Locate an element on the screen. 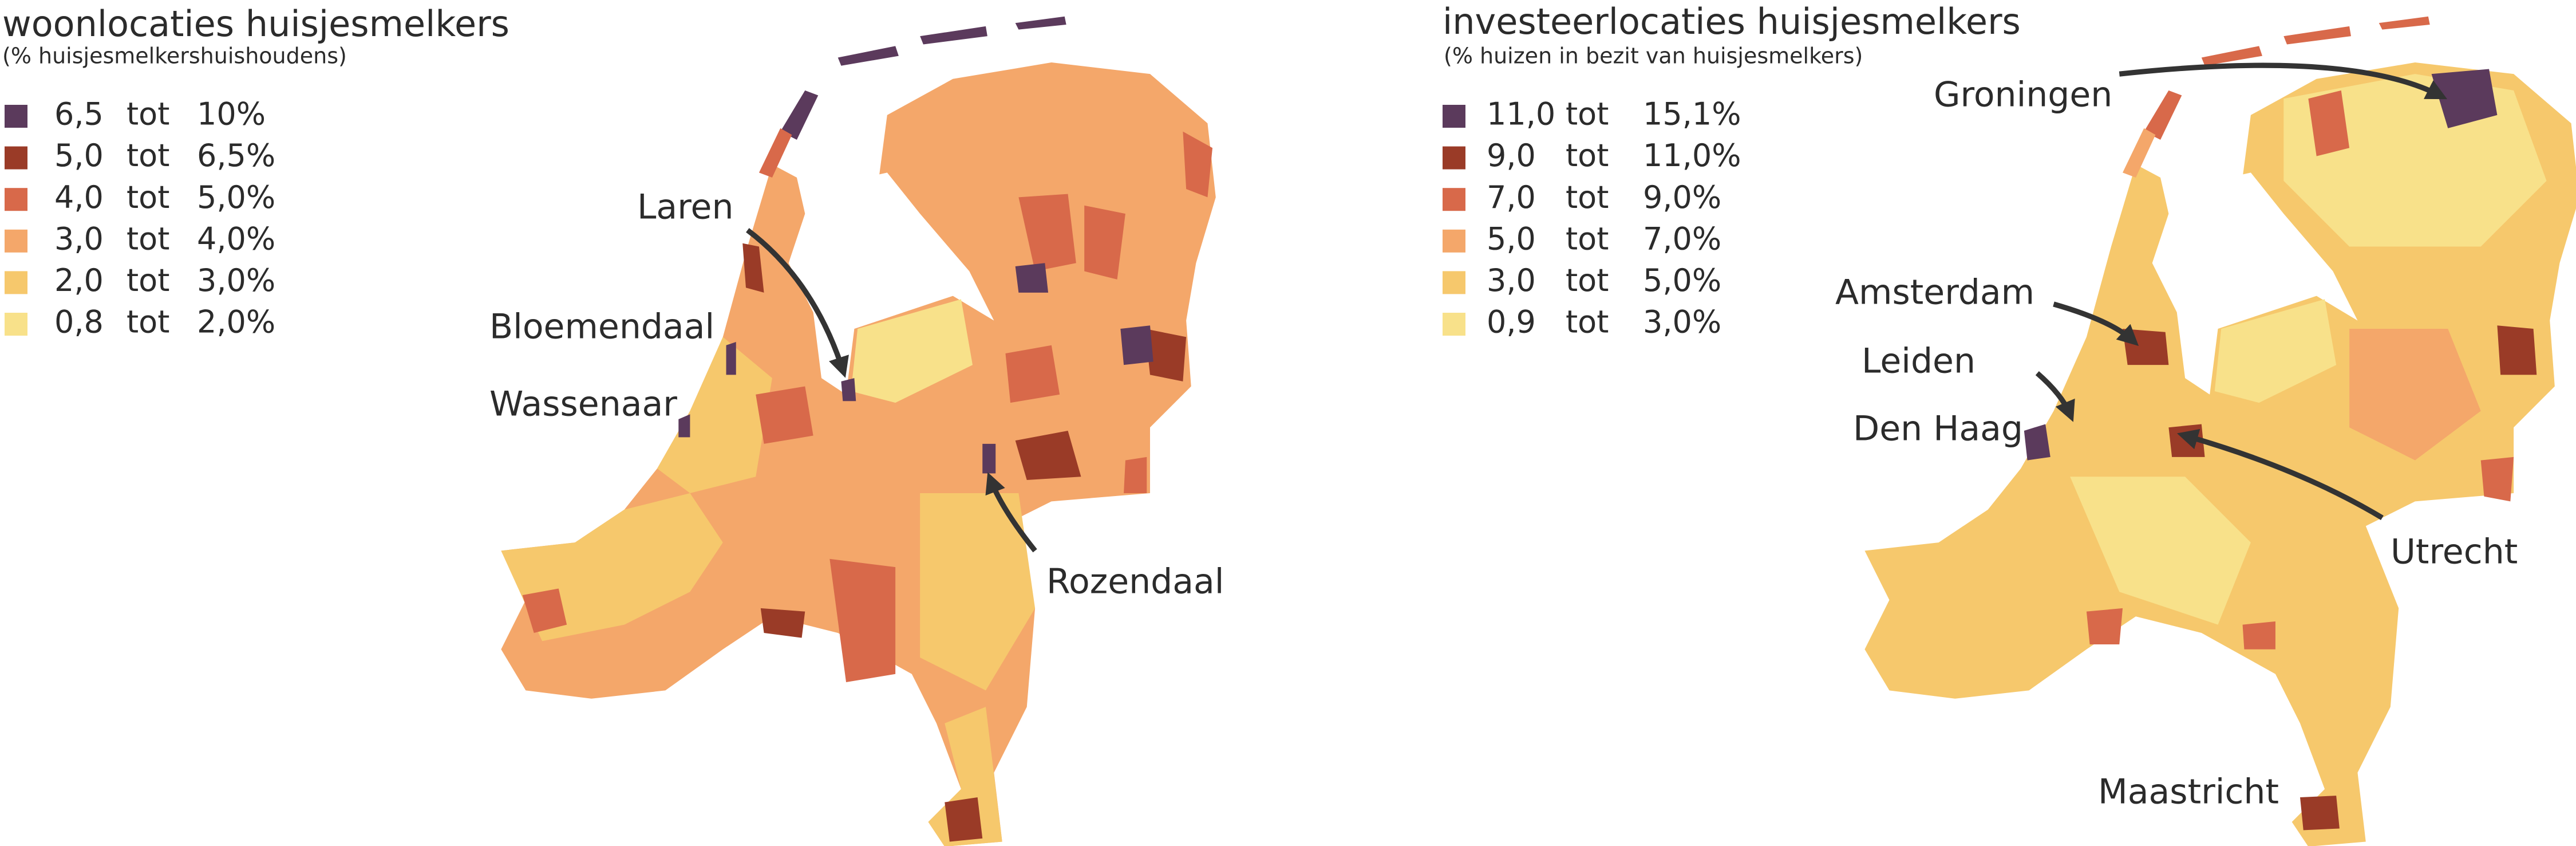 The height and width of the screenshot is (846, 2576). place-label: Amsterdam is located at coordinates (1934, 293).